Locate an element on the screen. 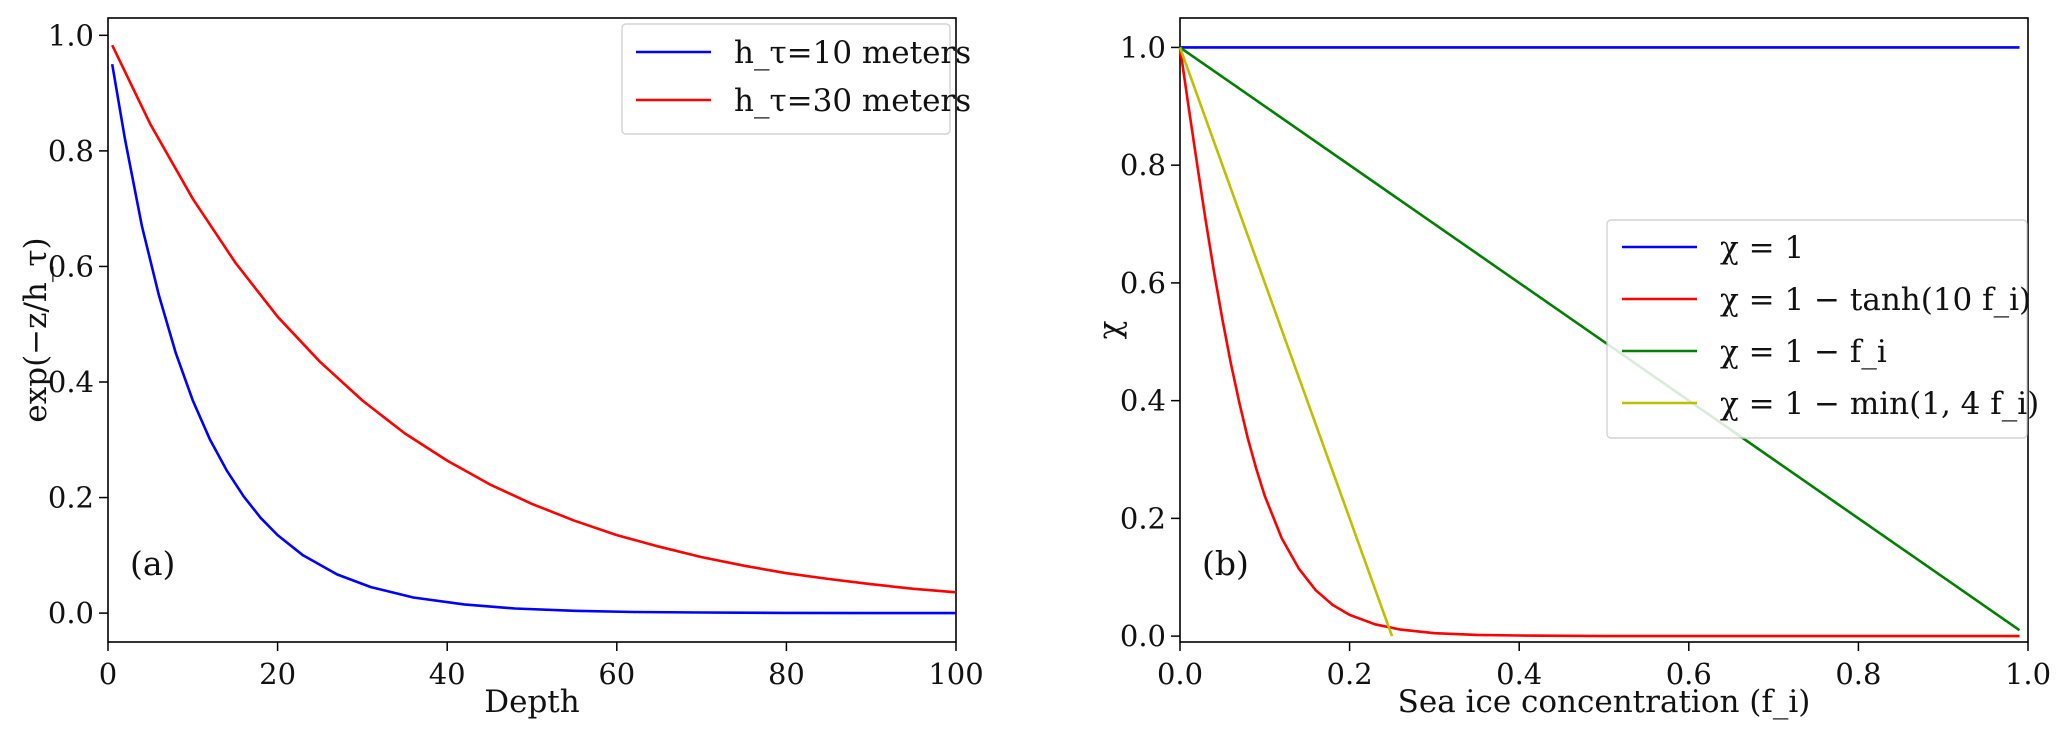  panel-b-legend-label-3: χ = 1 − f_i is located at coordinates (1803, 352).